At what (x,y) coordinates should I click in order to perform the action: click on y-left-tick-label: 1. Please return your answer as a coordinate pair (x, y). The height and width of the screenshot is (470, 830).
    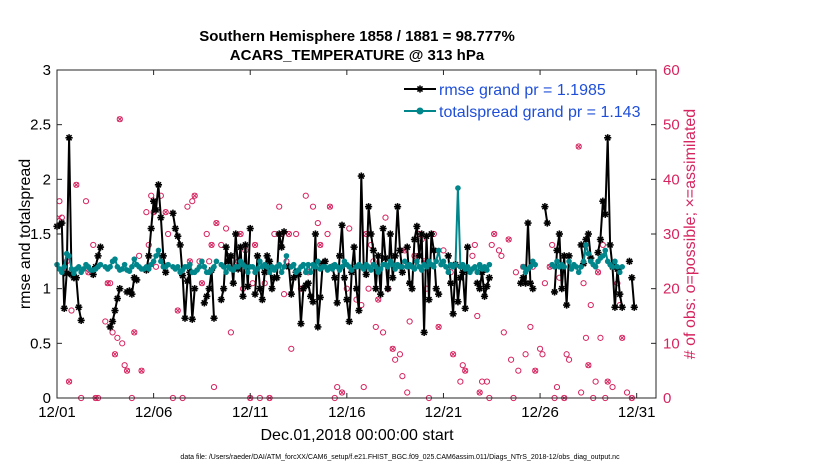
    Looking at the image, I should click on (47, 289).